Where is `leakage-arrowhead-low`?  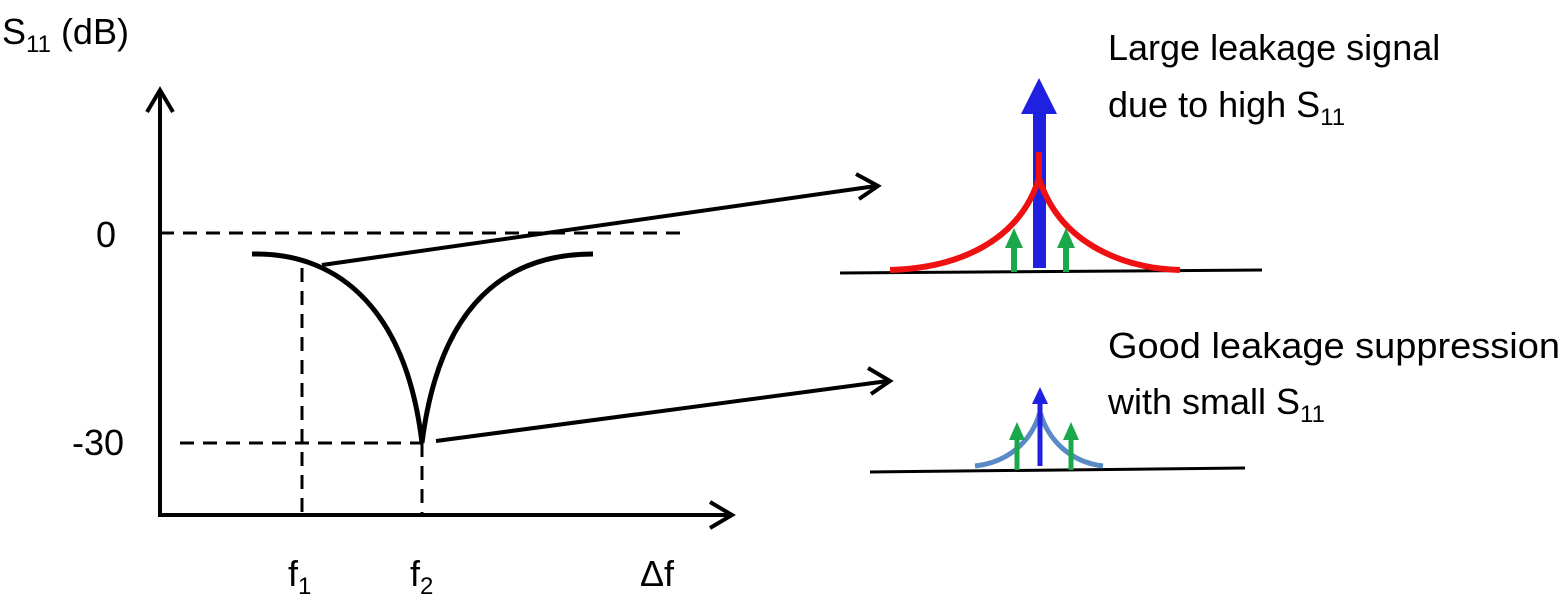
leakage-arrowhead-low is located at coordinates (1040, 395).